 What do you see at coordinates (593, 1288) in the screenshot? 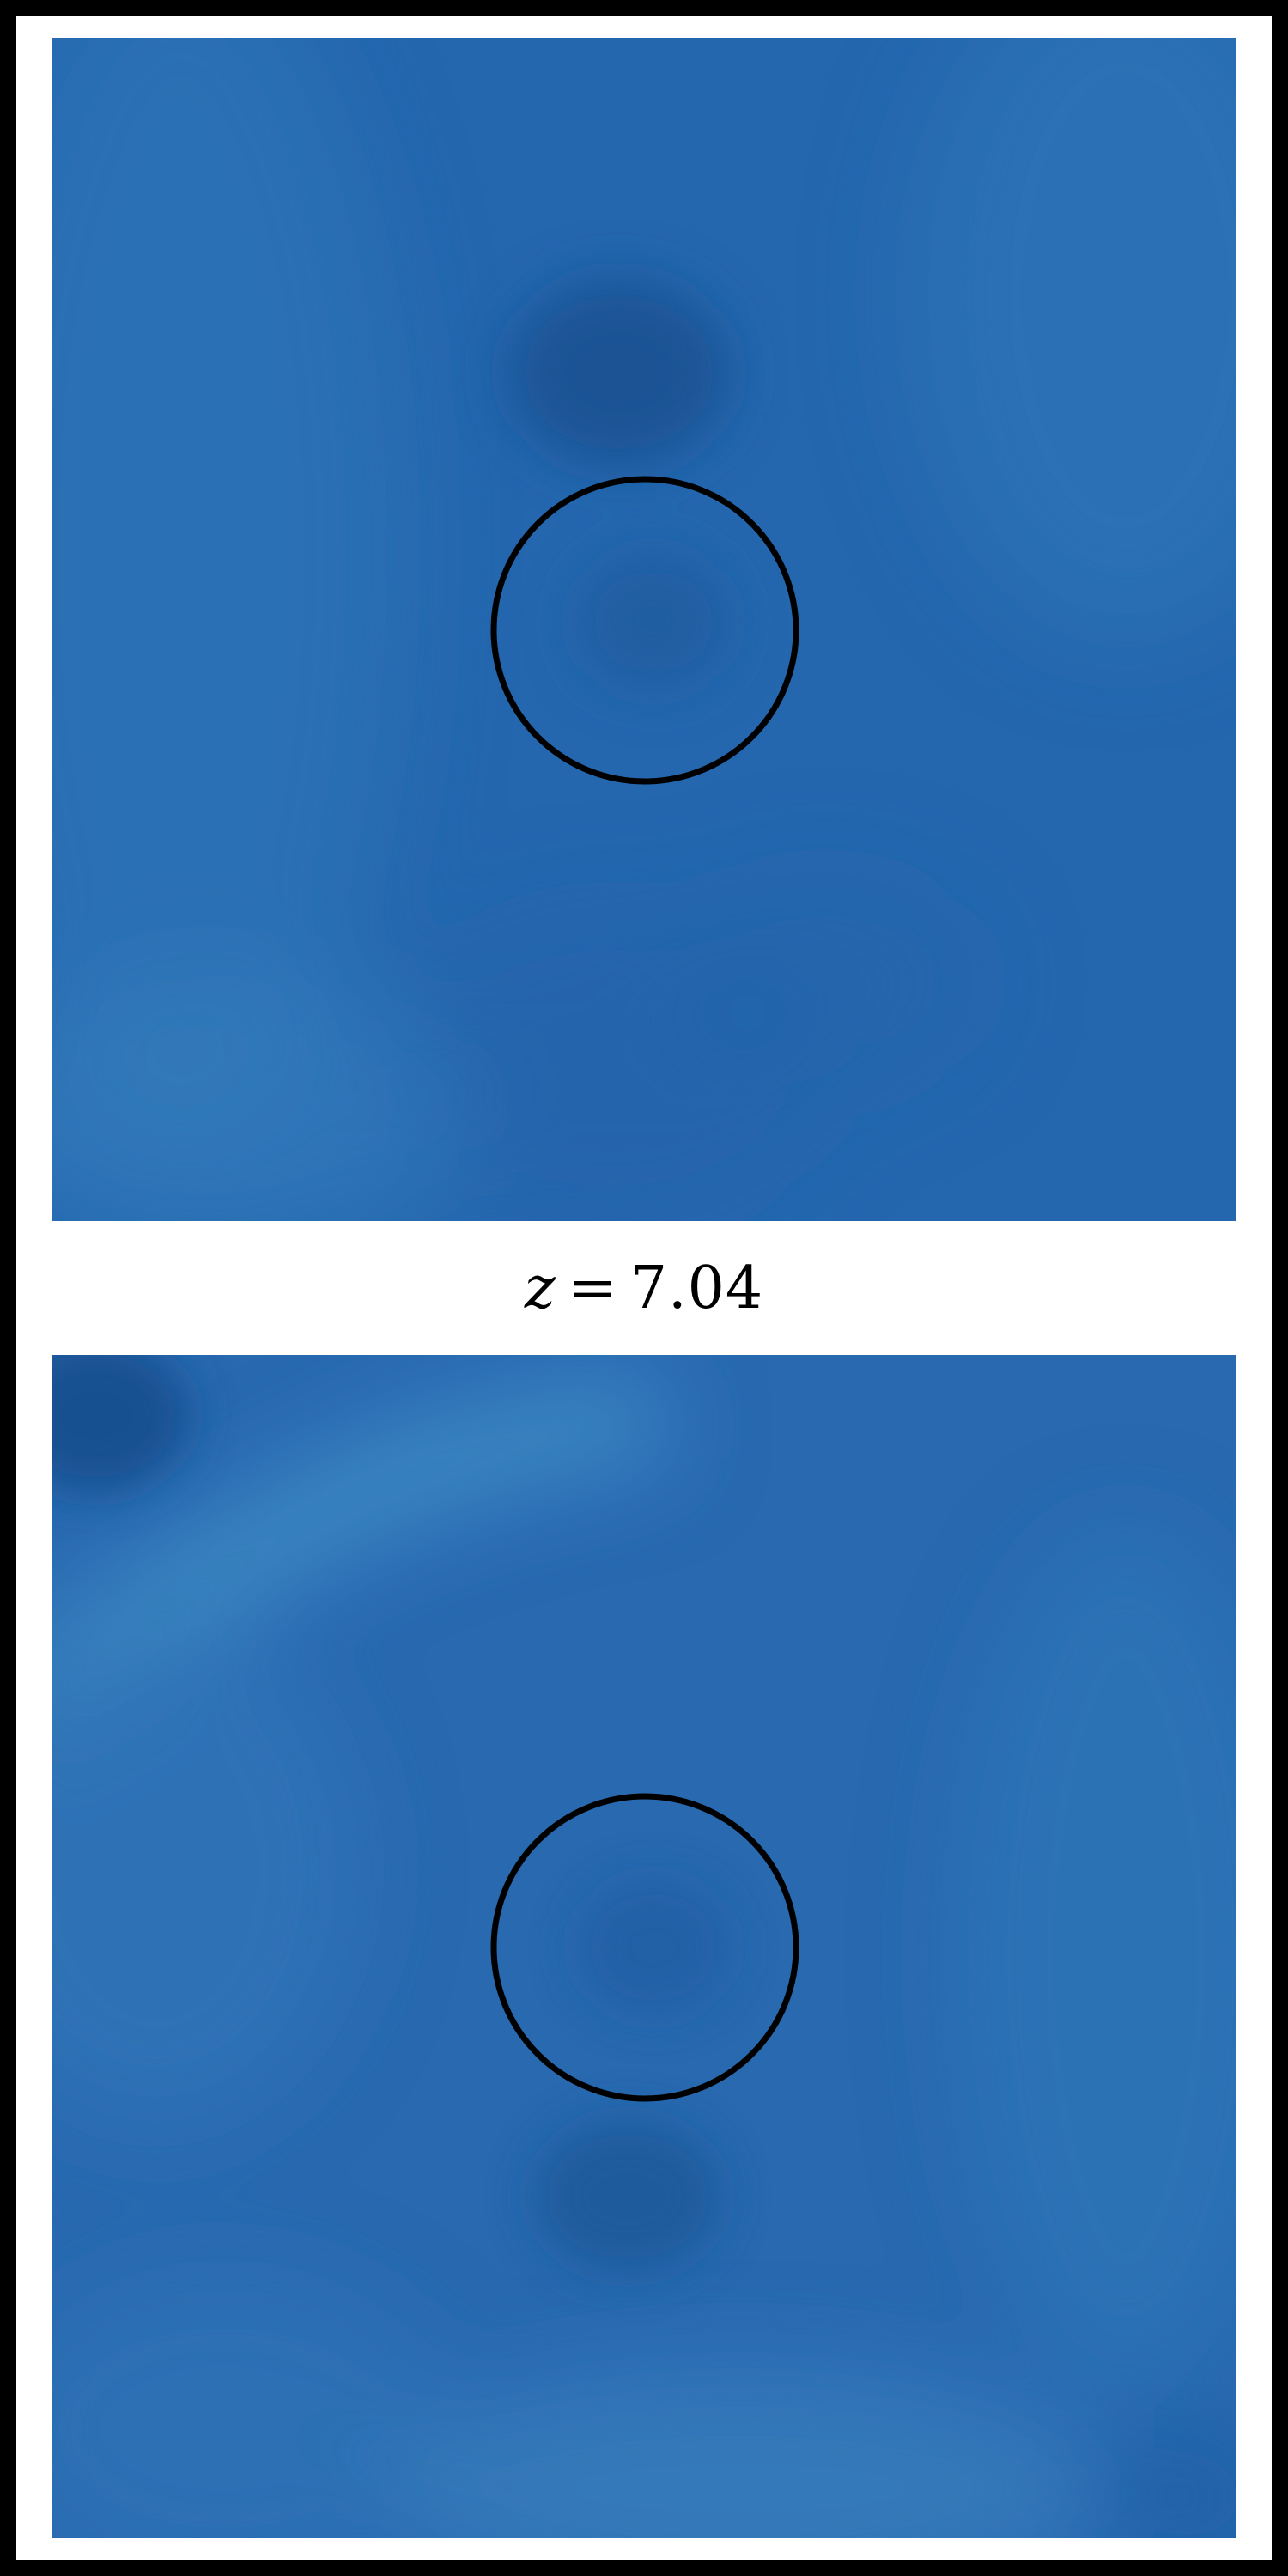
I see `redshift-operator: =` at bounding box center [593, 1288].